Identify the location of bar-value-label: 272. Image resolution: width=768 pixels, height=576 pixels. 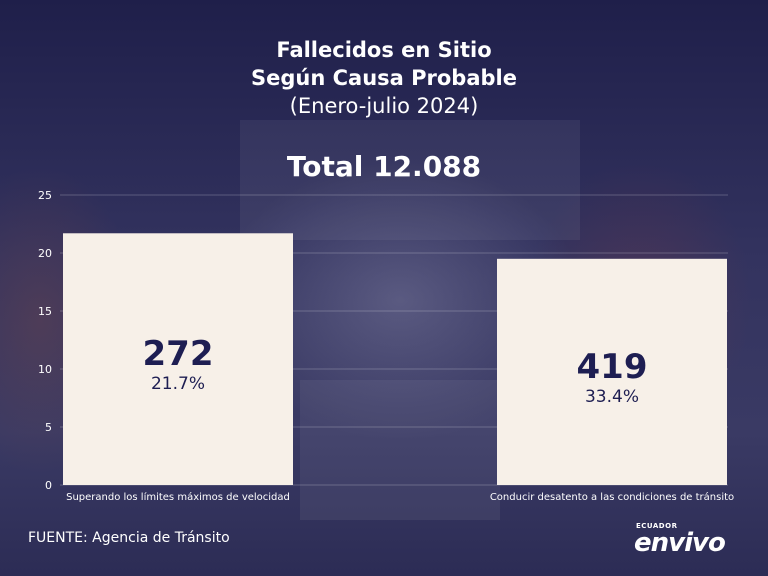
(178, 354).